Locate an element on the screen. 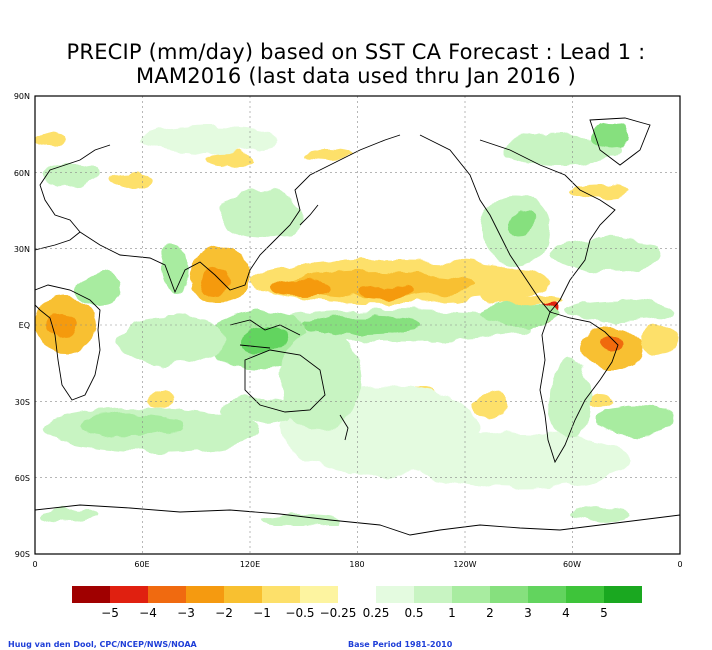 This screenshot has width=712, height=650. color-legend is located at coordinates (357, 594).